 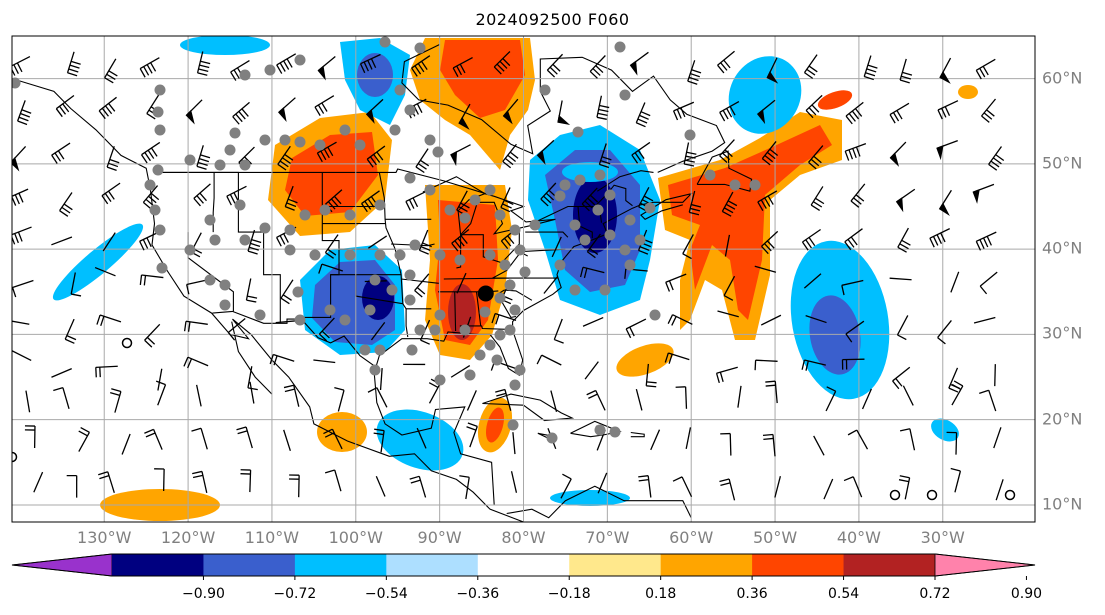 I want to click on puerto-rico-coastline, so click(x=637, y=434).